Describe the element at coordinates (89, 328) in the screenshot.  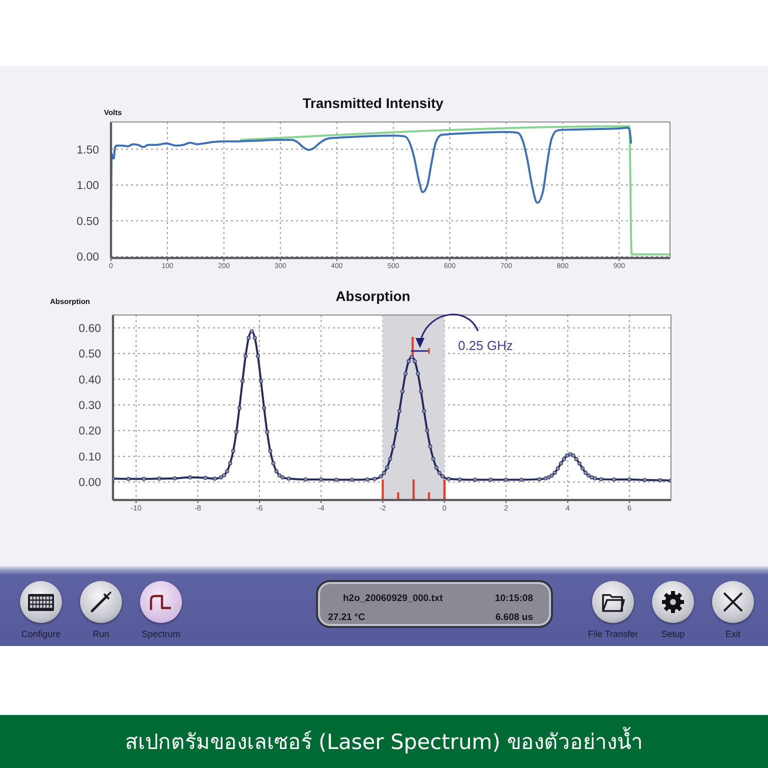
I see `y-tick-label: 0.60` at that location.